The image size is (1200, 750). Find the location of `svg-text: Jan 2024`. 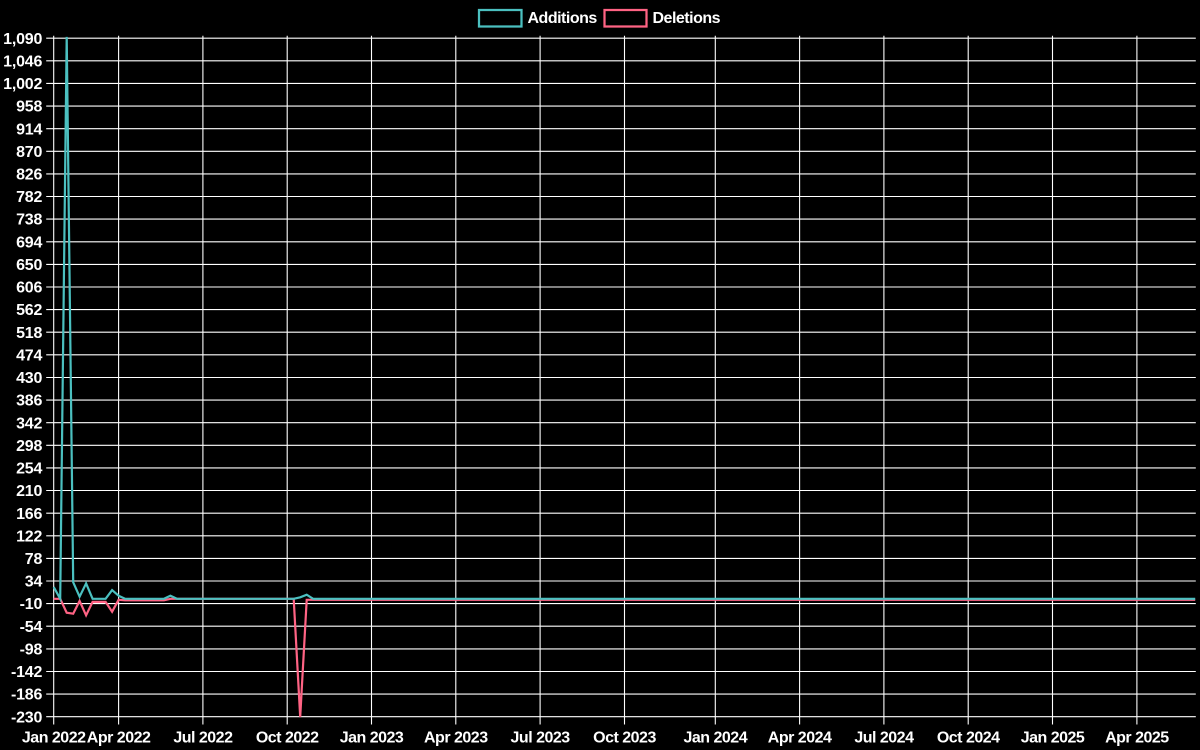

svg-text: Jan 2024 is located at coordinates (715, 738).